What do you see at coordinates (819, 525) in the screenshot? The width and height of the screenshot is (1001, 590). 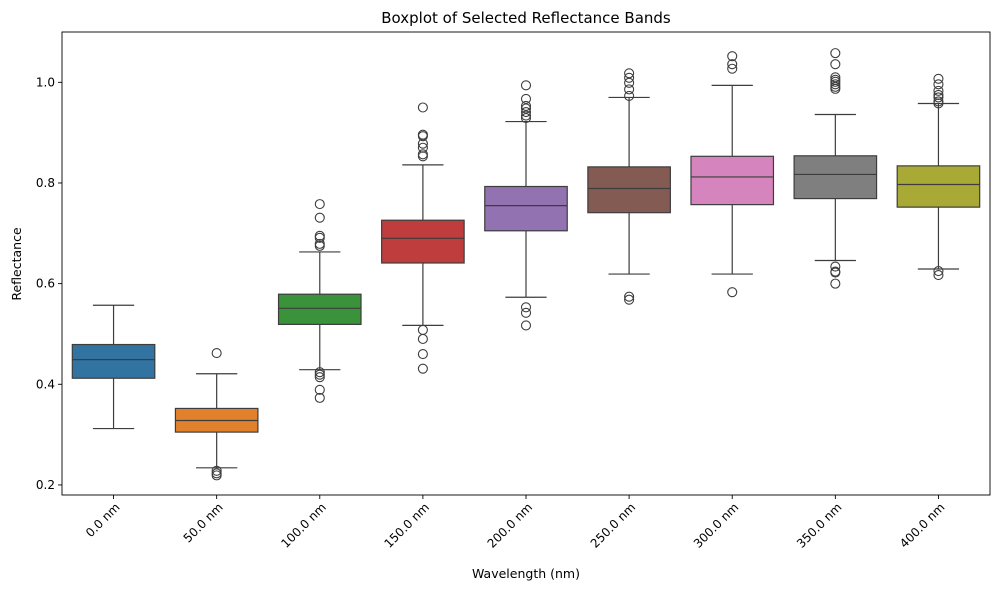 I see `x-tick-label: 350.0 nm` at bounding box center [819, 525].